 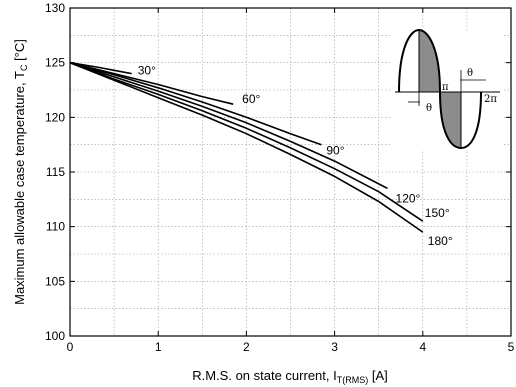 What do you see at coordinates (440, 241) in the screenshot?
I see `series-label: 180°` at bounding box center [440, 241].